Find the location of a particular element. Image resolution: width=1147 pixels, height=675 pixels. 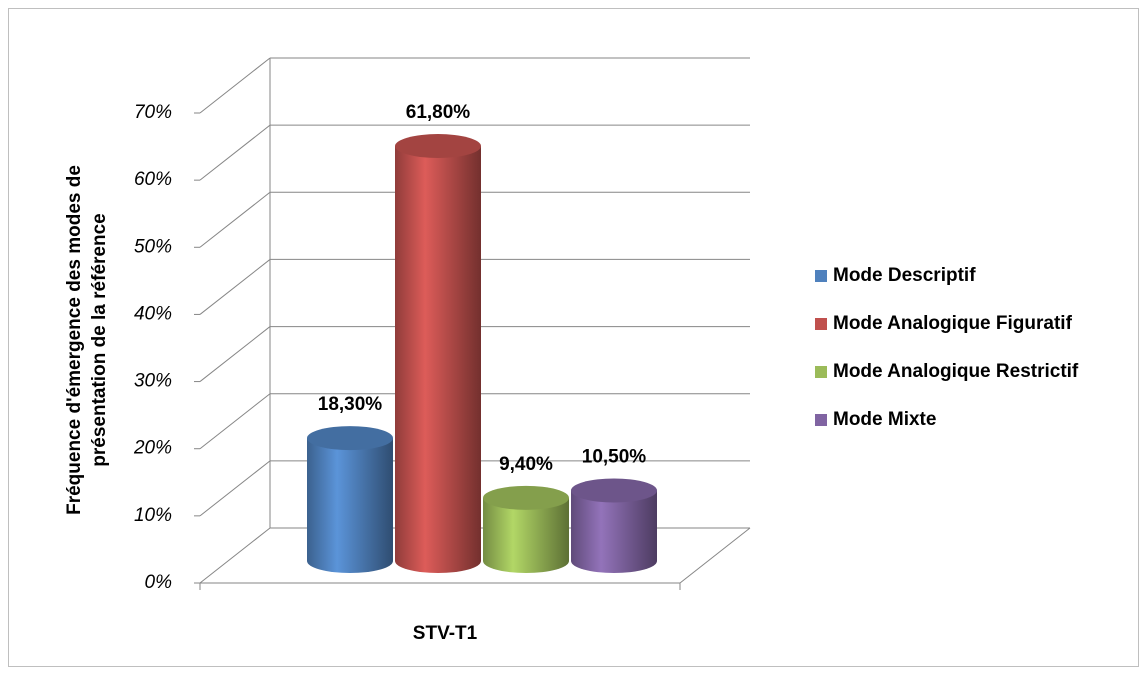

data-label: 61,80% is located at coordinates (438, 112).